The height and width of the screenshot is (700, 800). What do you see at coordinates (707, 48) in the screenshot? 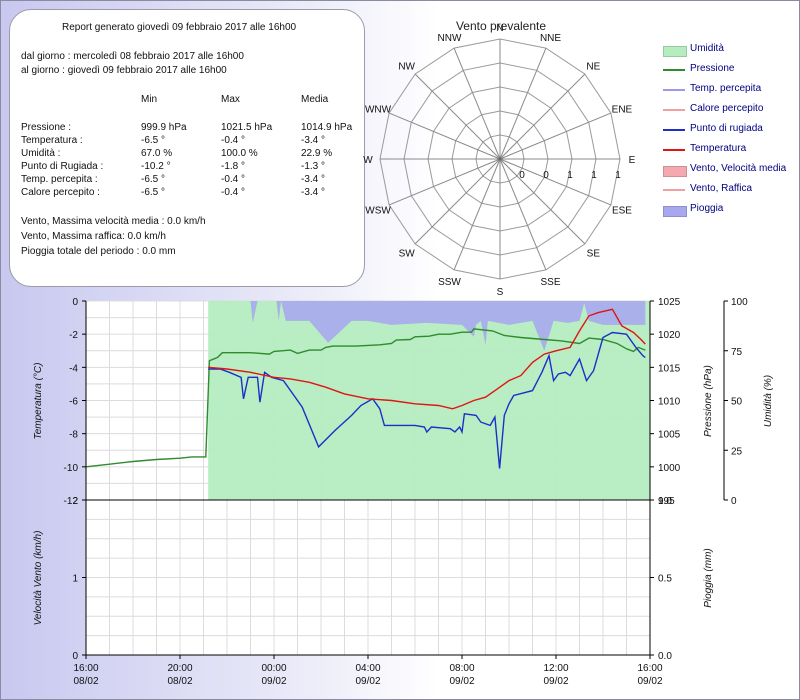
I see `legend-label: Umidità` at bounding box center [707, 48].